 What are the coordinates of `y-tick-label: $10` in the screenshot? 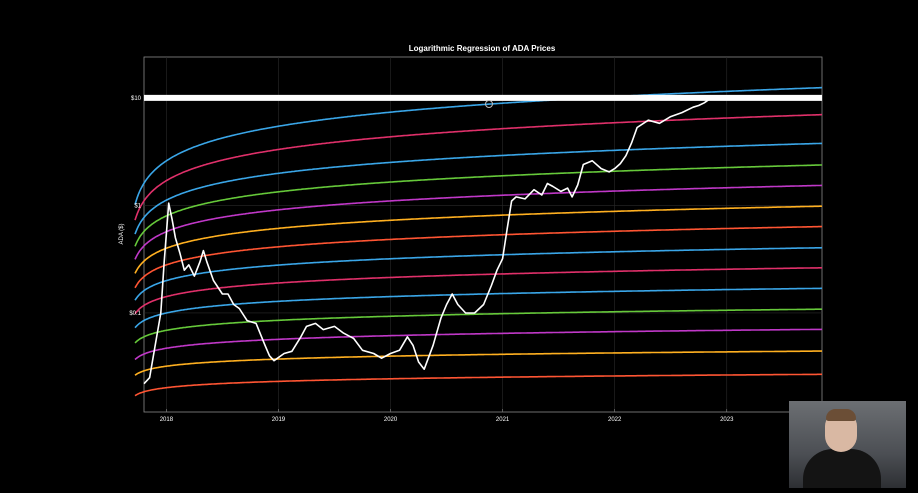 It's located at (136, 99).